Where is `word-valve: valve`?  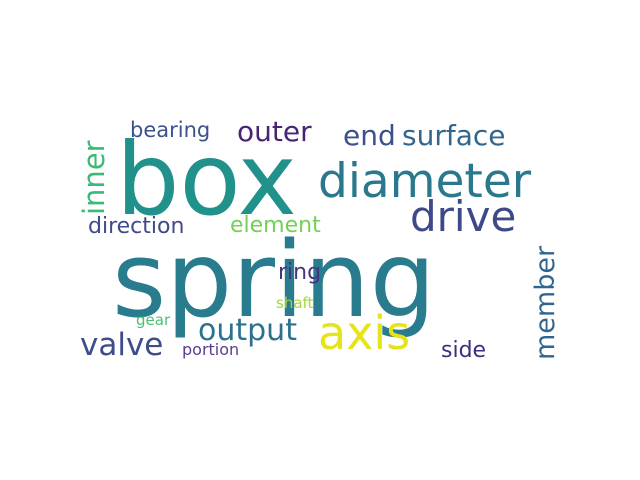 word-valve: valve is located at coordinates (121, 345).